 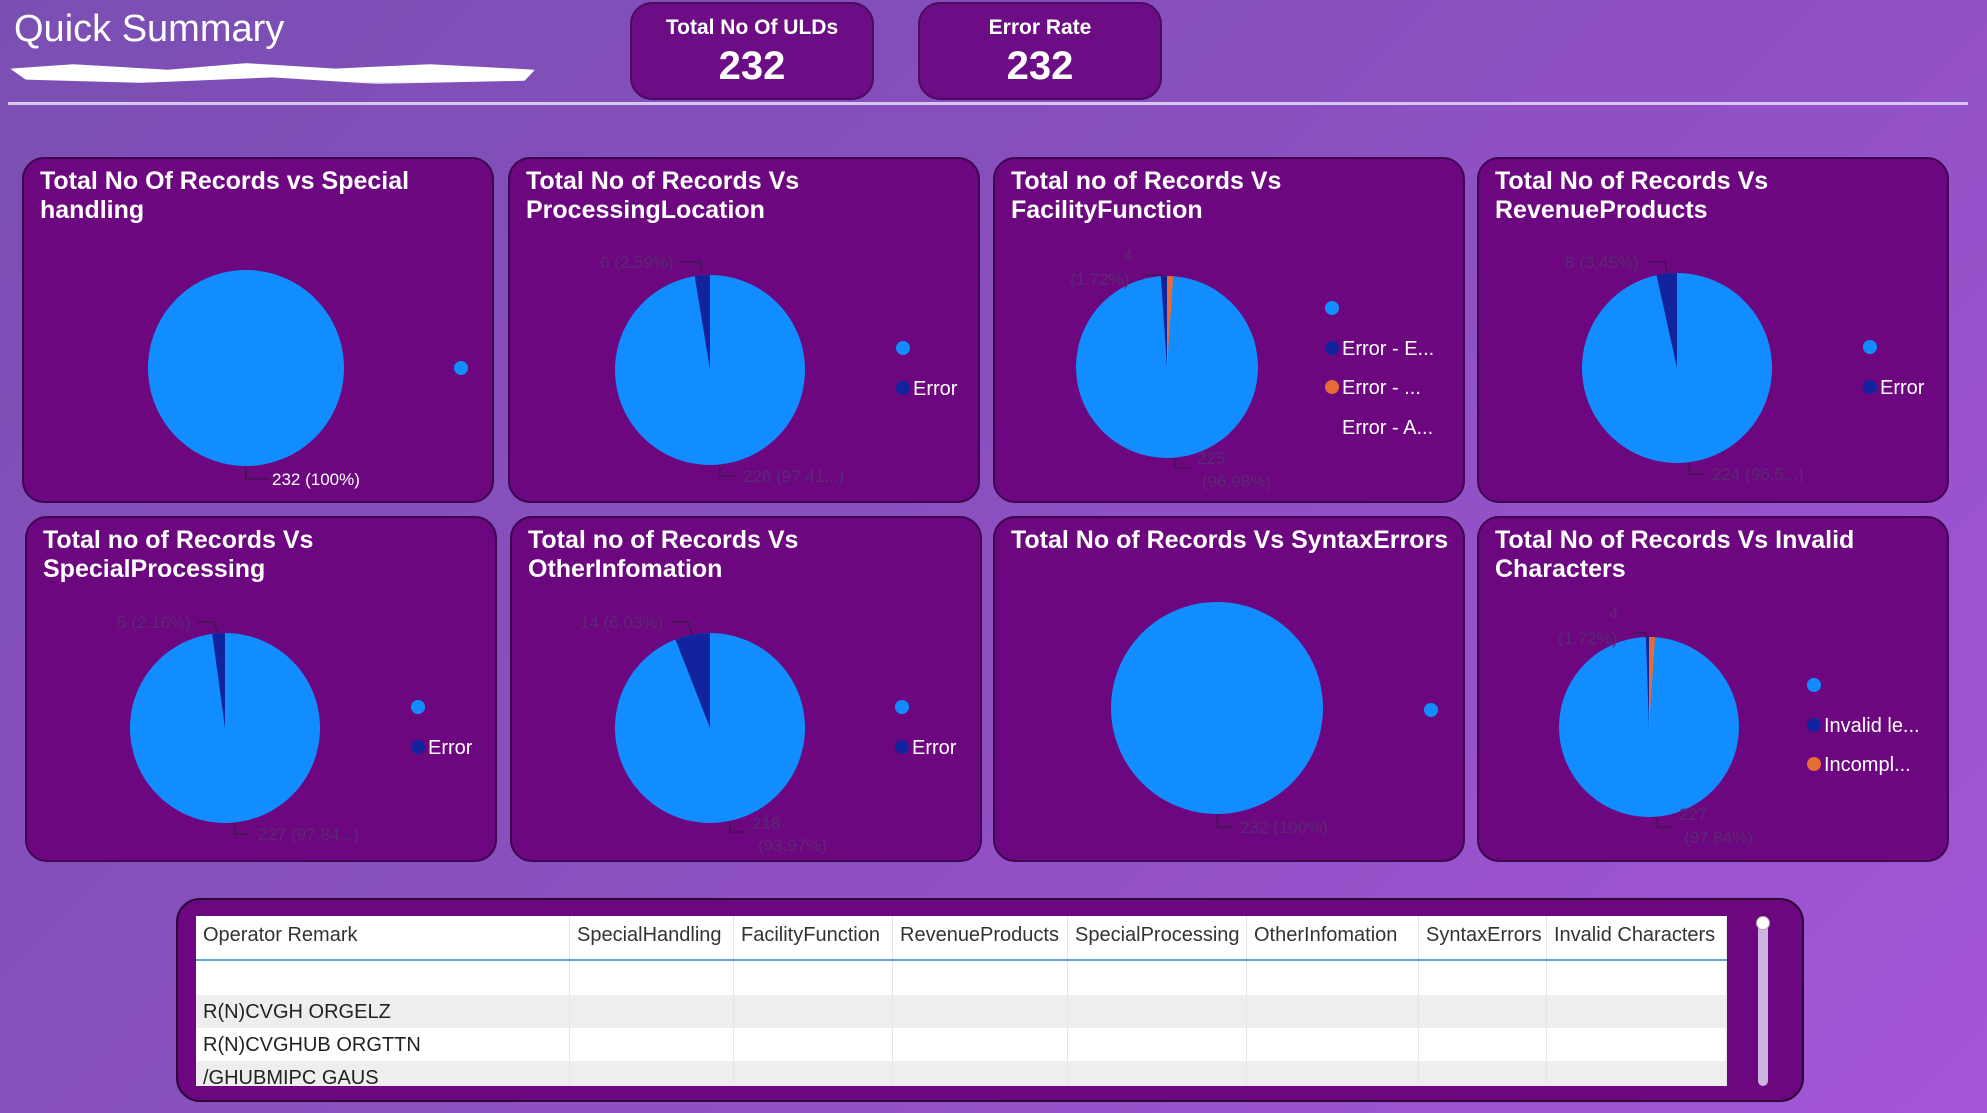 I want to click on table-cell: /GHUBMIPC GAUS, so click(x=383, y=1073).